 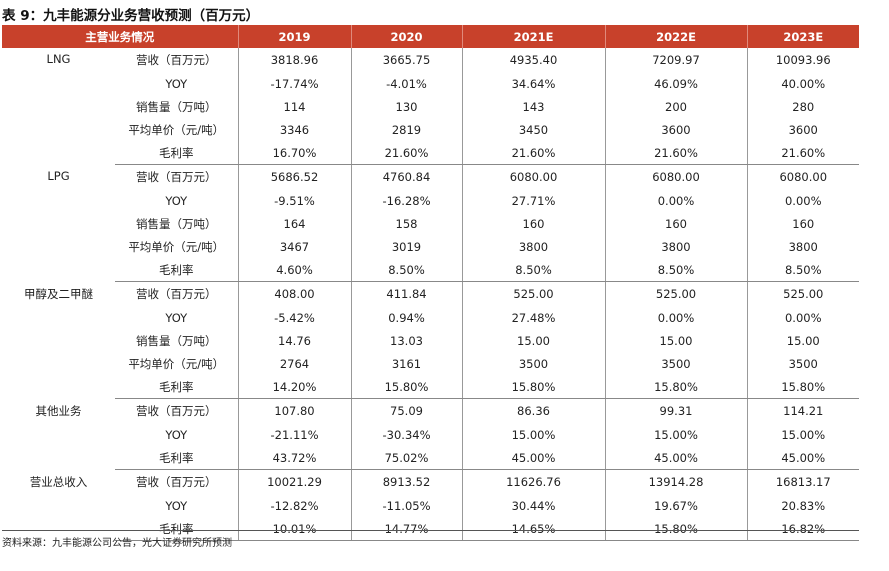 What do you see at coordinates (295, 200) in the screenshot?
I see `value-cell: -9.51%` at bounding box center [295, 200].